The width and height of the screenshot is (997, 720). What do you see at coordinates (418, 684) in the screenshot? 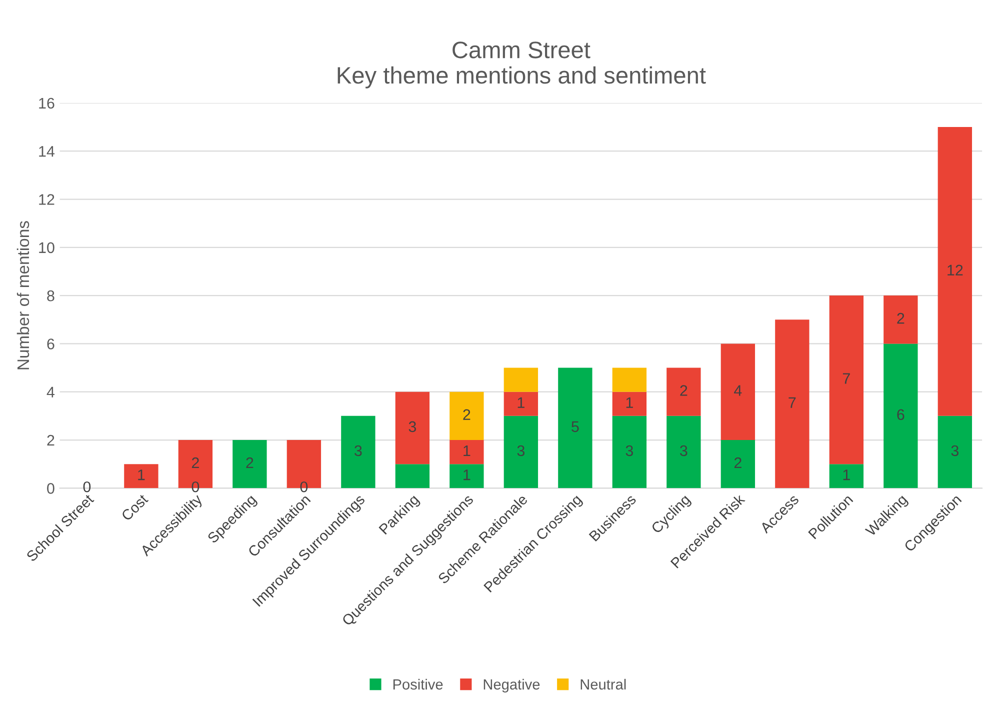
I see `legend-label: Positive` at bounding box center [418, 684].